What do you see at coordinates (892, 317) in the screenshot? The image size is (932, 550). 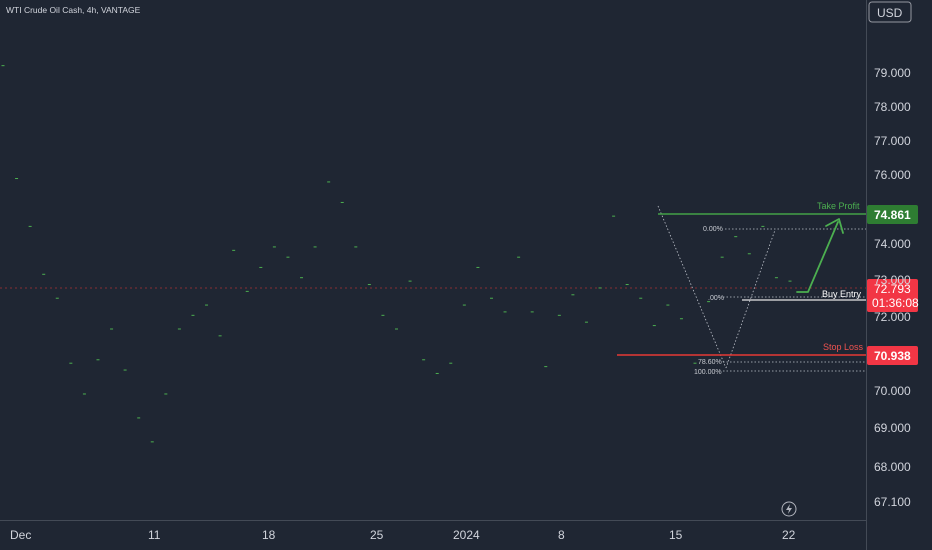 I see `y-tick: 72.000` at bounding box center [892, 317].